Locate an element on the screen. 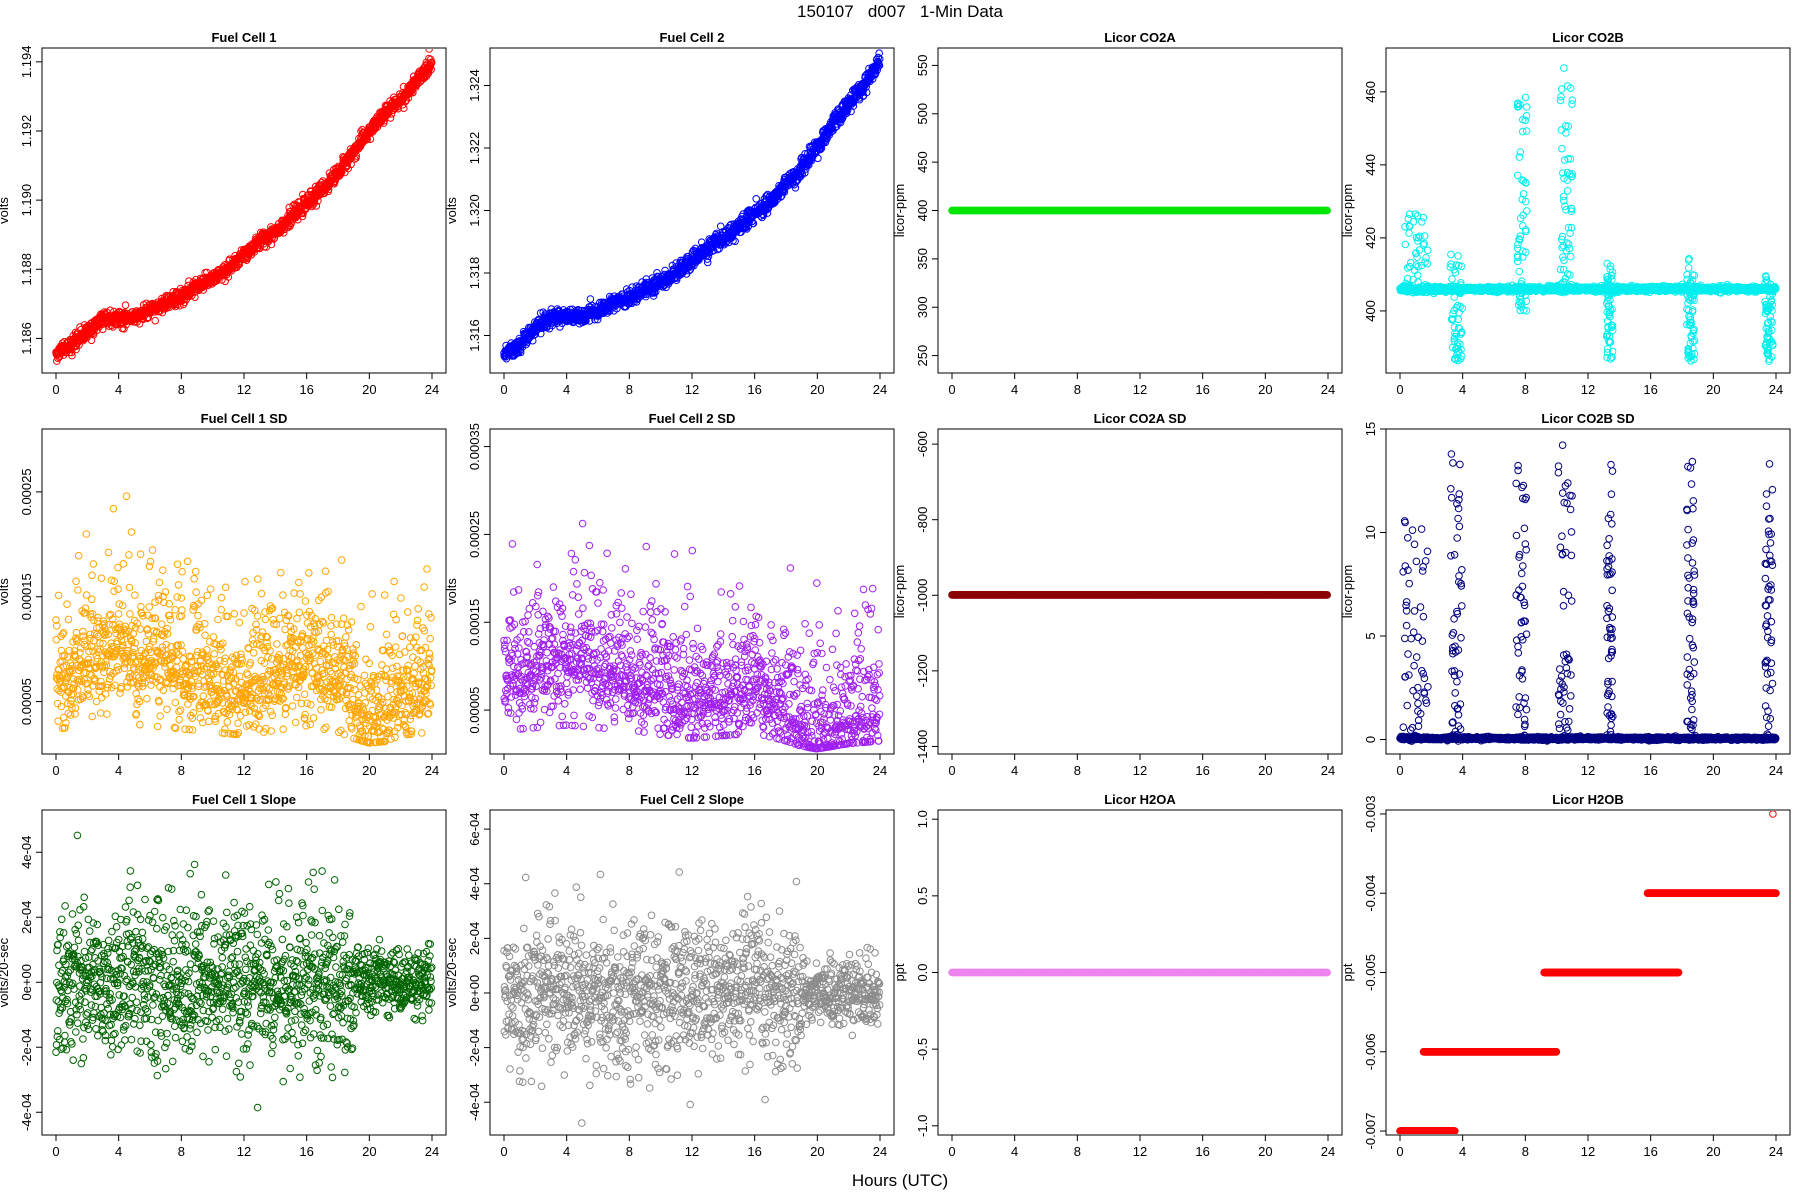  y-tick-label: 440 is located at coordinates (1370, 165).